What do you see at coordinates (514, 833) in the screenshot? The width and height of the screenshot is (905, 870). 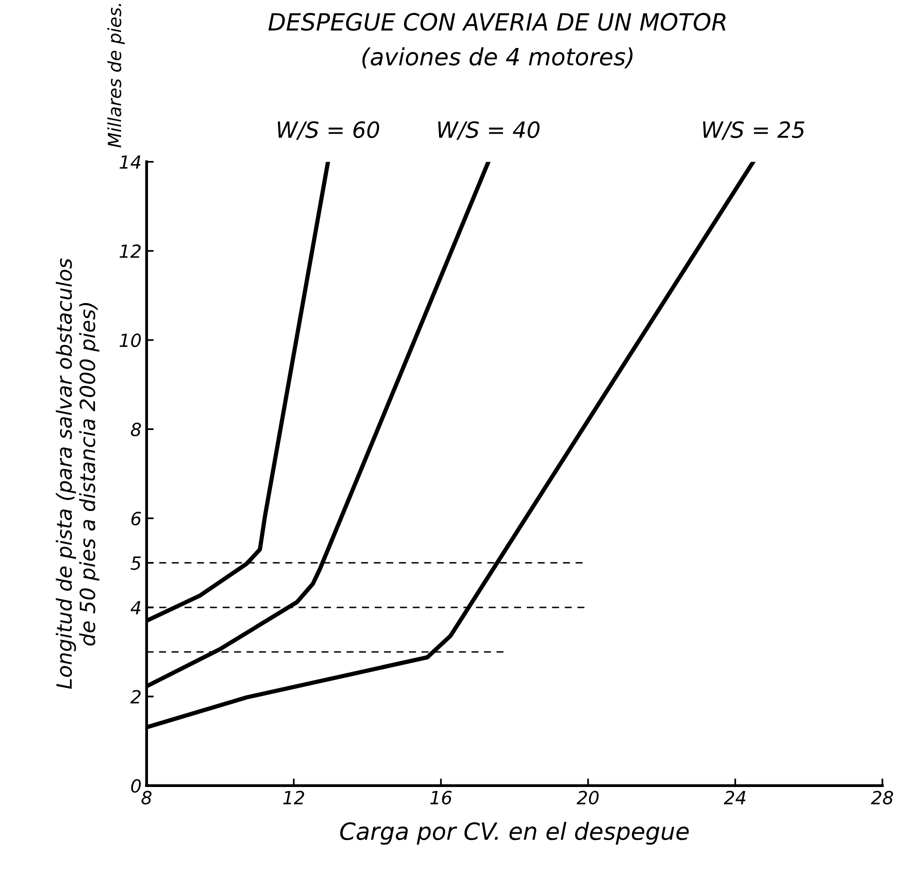 I see `x-axis-title: Carga por CV. en el despegue` at bounding box center [514, 833].